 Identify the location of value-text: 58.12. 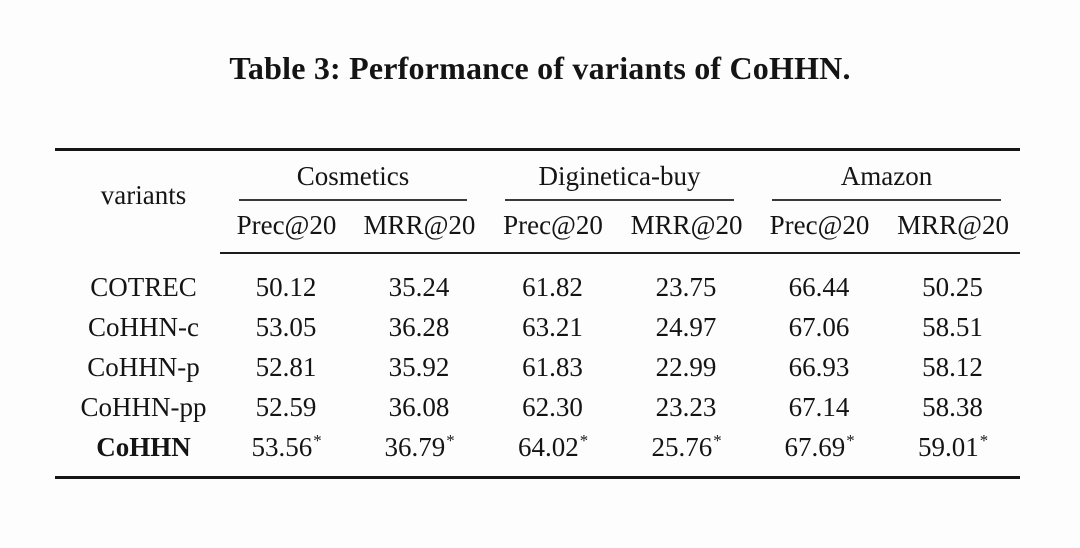
(952, 367).